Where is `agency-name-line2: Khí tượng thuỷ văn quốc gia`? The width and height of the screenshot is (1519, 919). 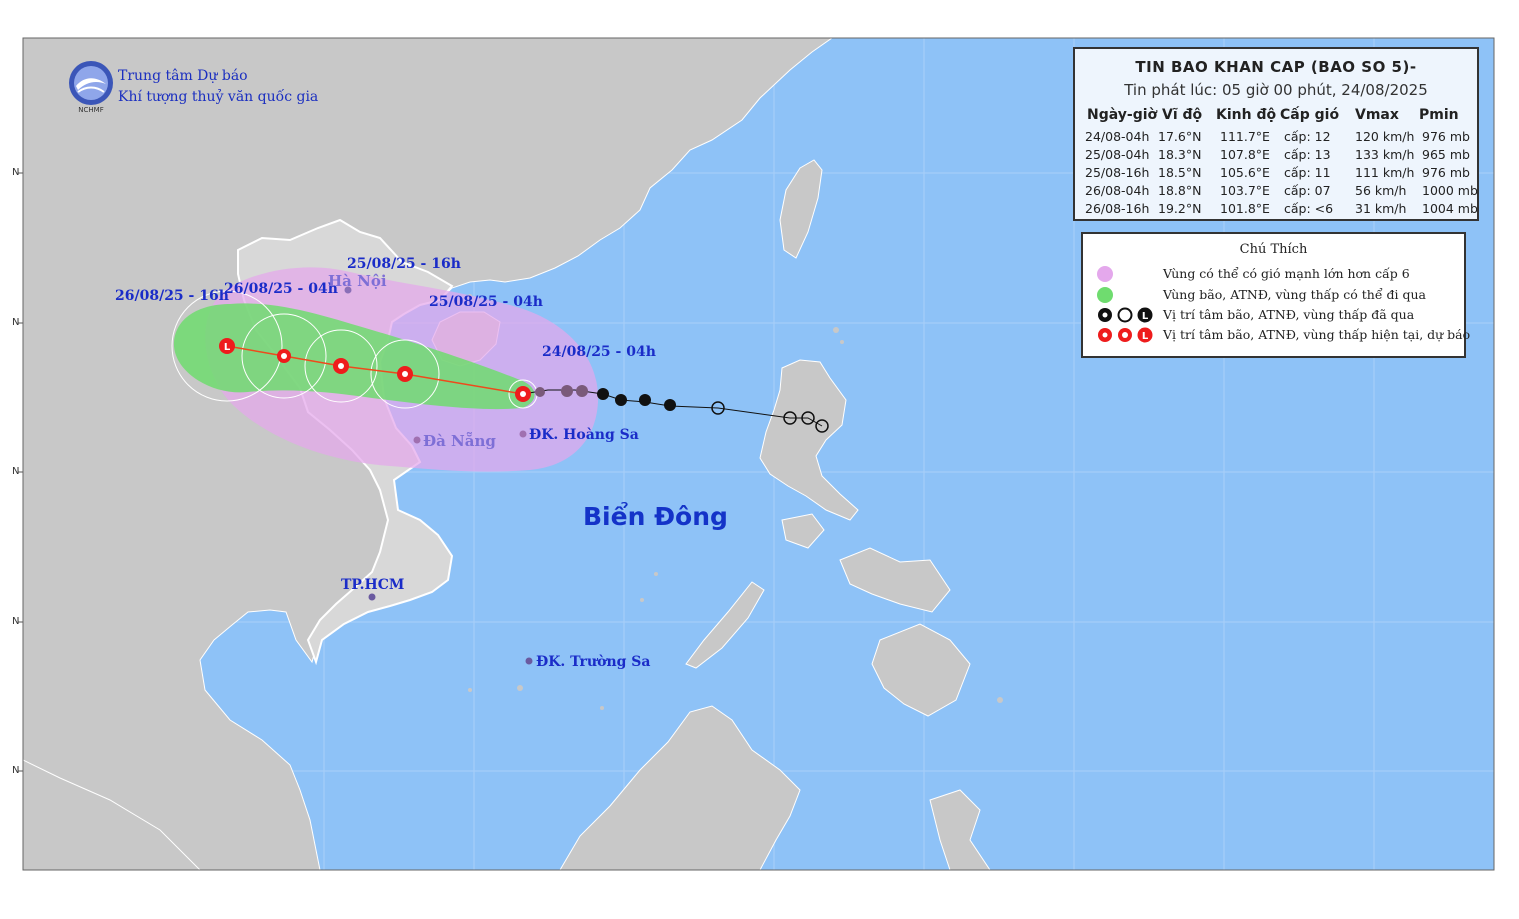
agency-name-line2: Khí tượng thuỷ văn quốc gia is located at coordinates (218, 97).